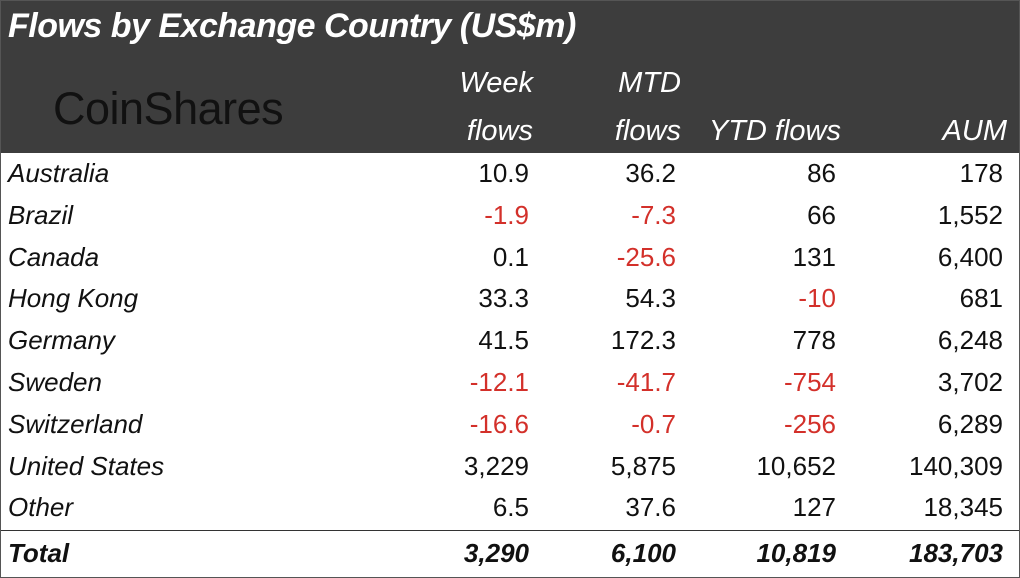 Image resolution: width=1020 pixels, height=578 pixels. I want to click on mtd-flows-cell: 36.2, so click(650, 173).